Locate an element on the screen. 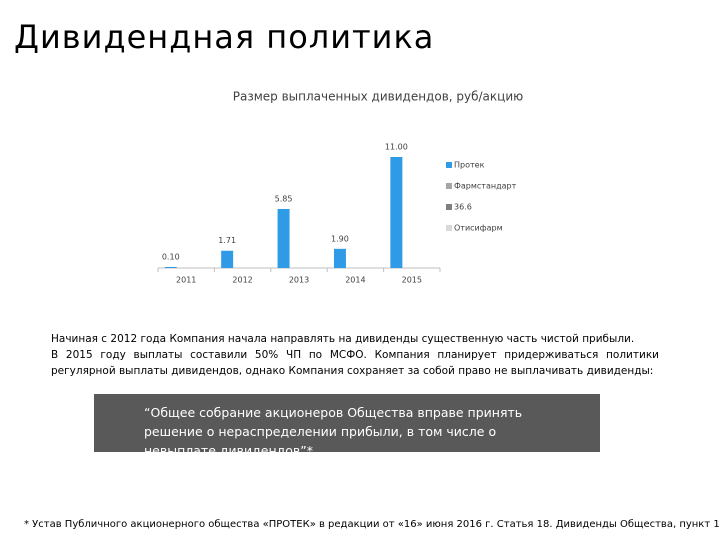  legend-label: 36.6 is located at coordinates (463, 207).